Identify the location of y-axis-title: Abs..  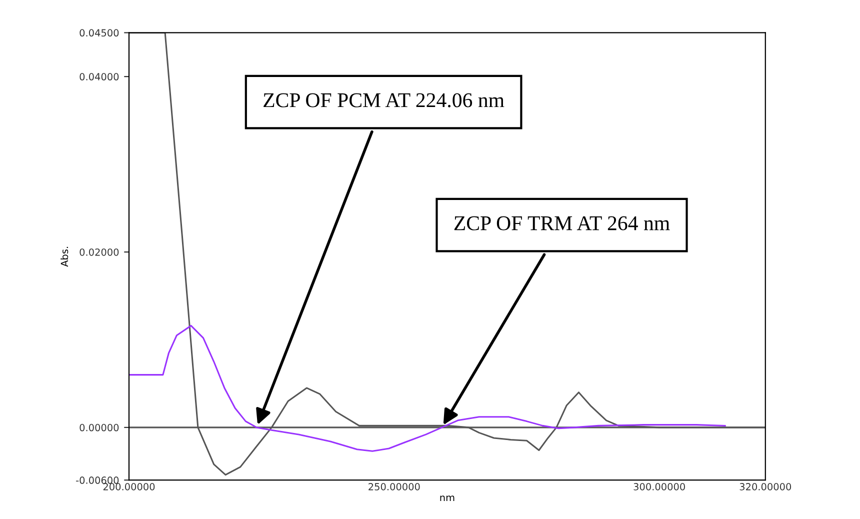
(64, 256).